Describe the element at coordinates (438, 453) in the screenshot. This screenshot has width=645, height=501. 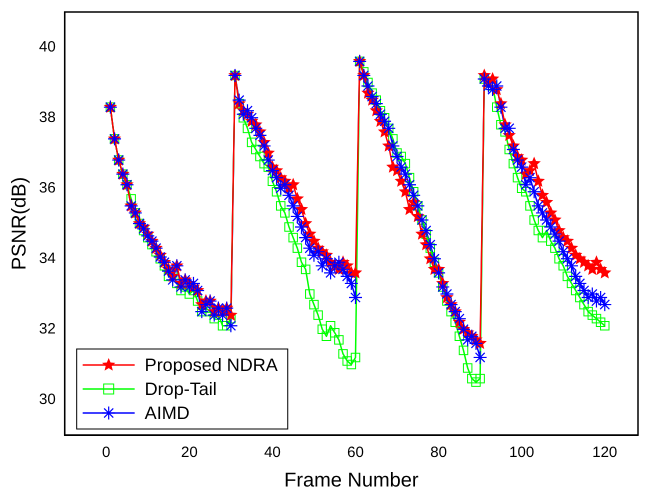
I see `x-tick-label: 80` at that location.